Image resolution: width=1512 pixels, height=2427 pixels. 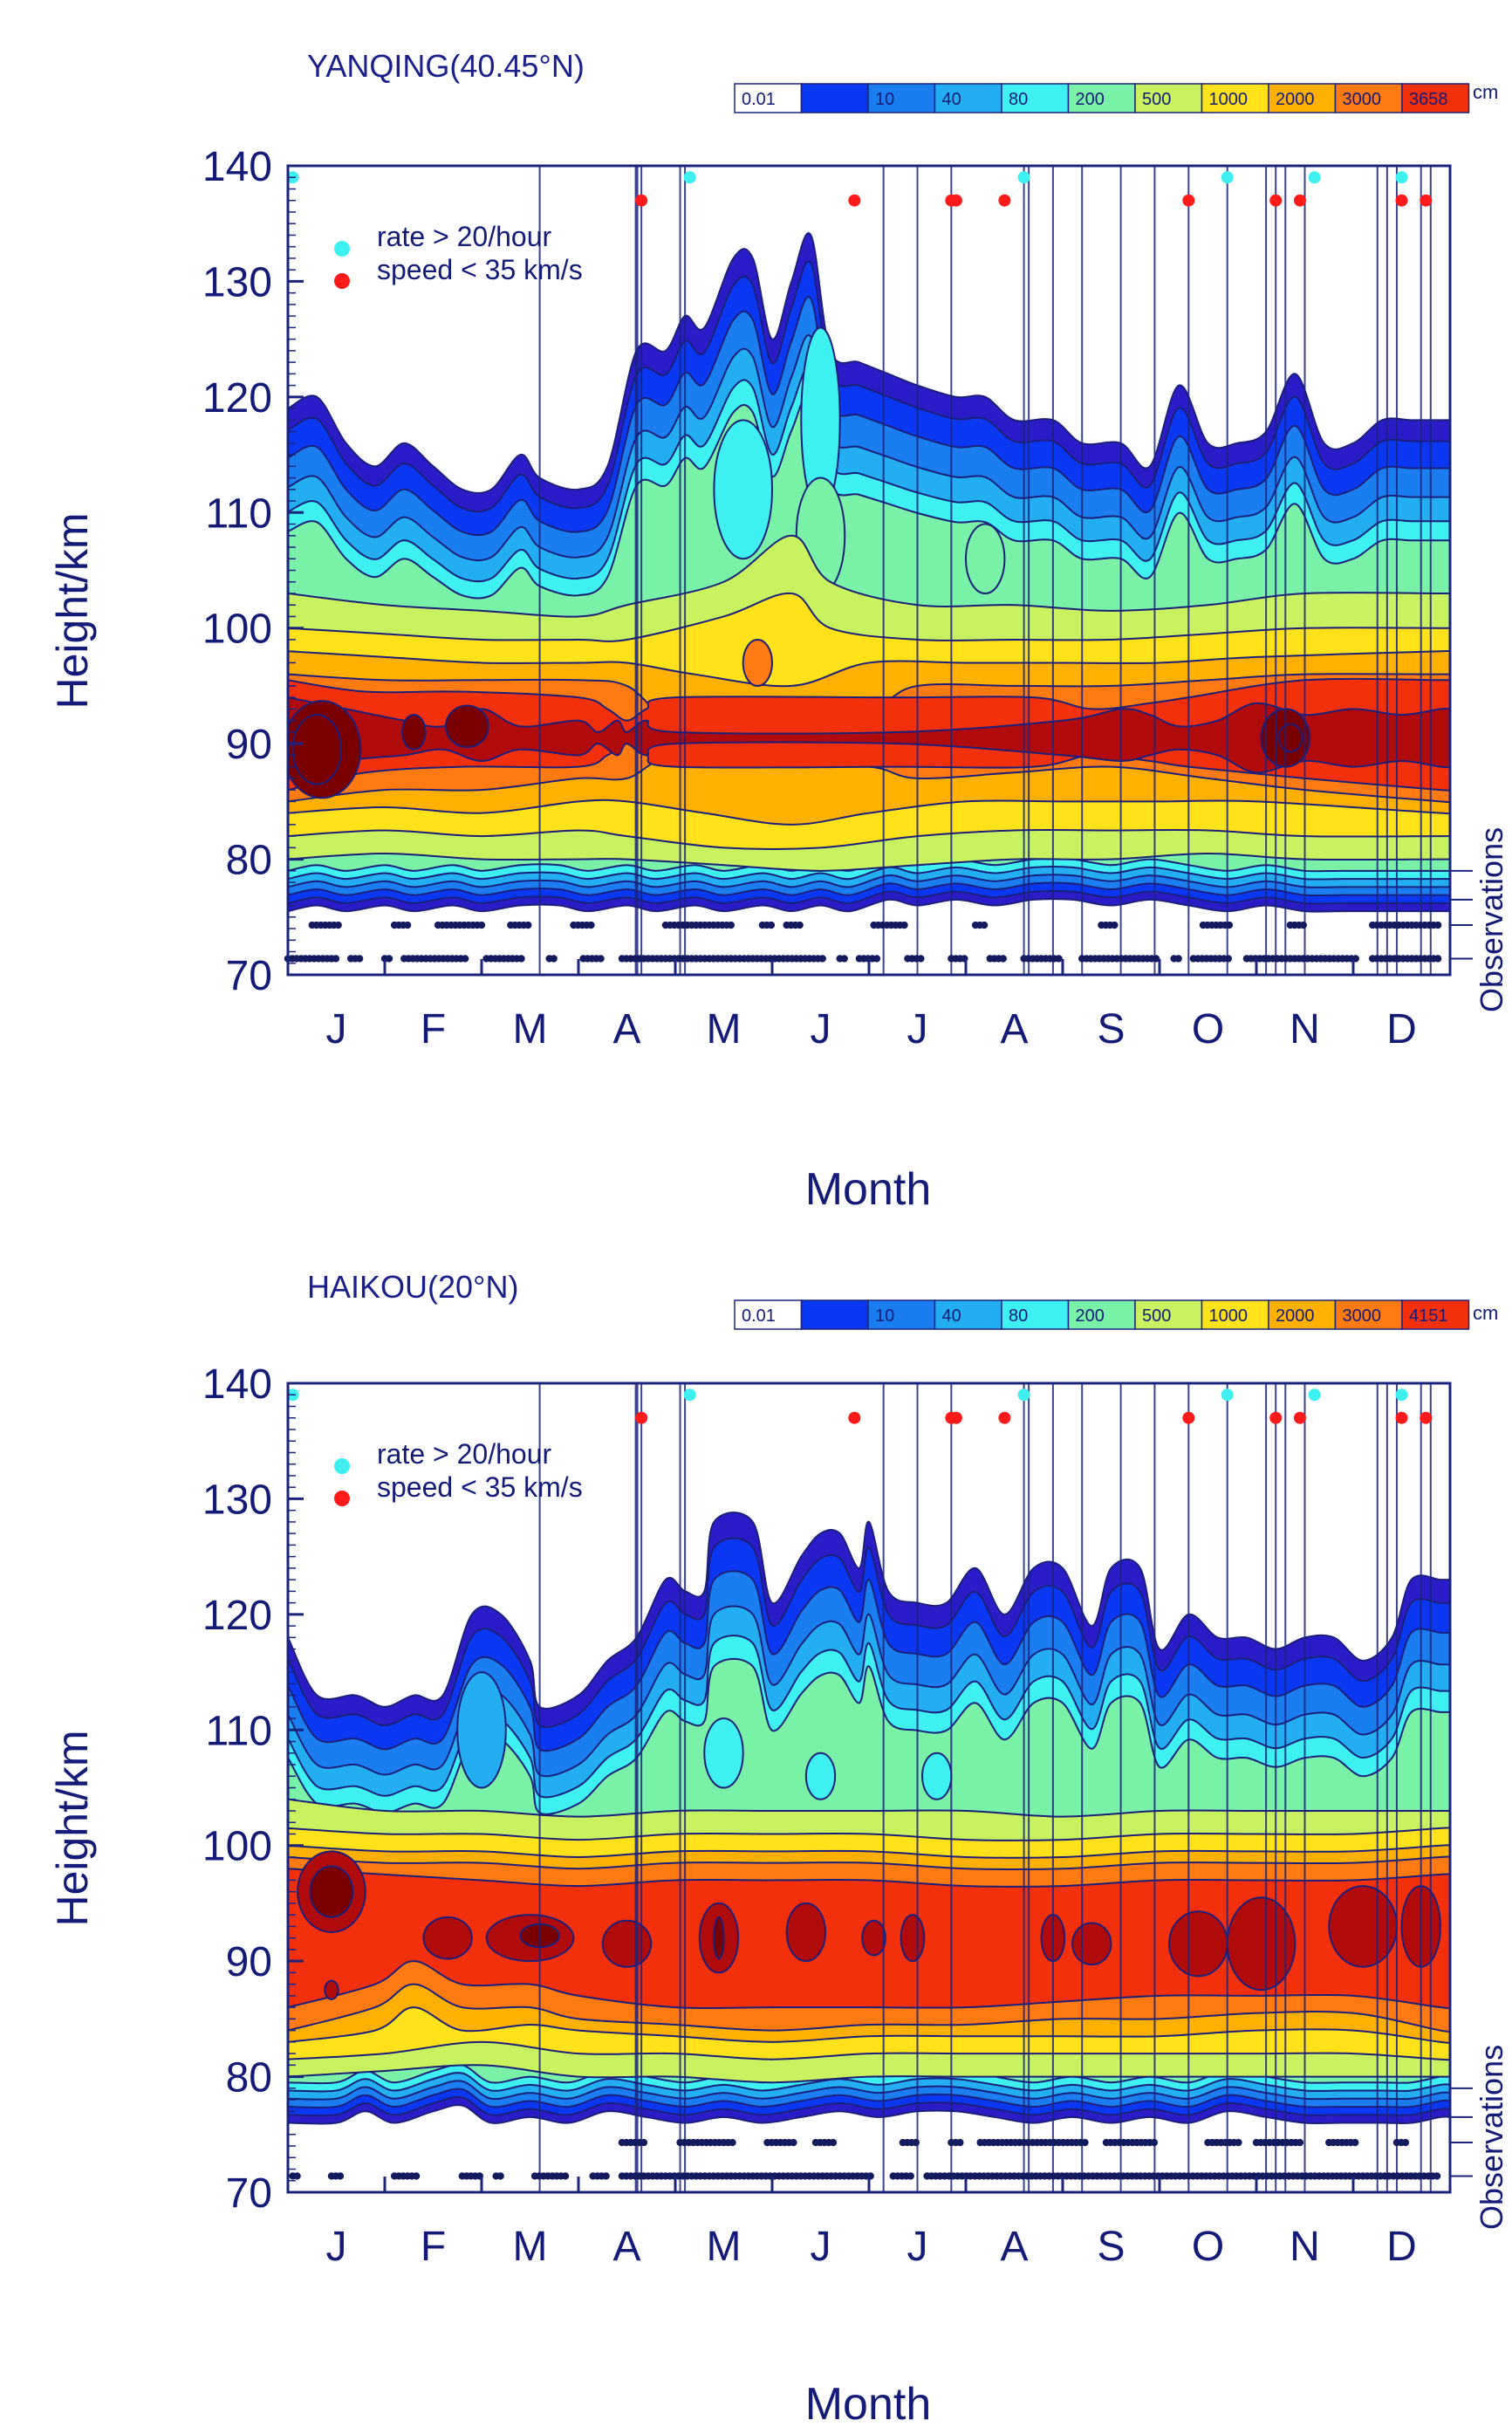 What do you see at coordinates (249, 976) in the screenshot?
I see `y-tick-label: 70` at bounding box center [249, 976].